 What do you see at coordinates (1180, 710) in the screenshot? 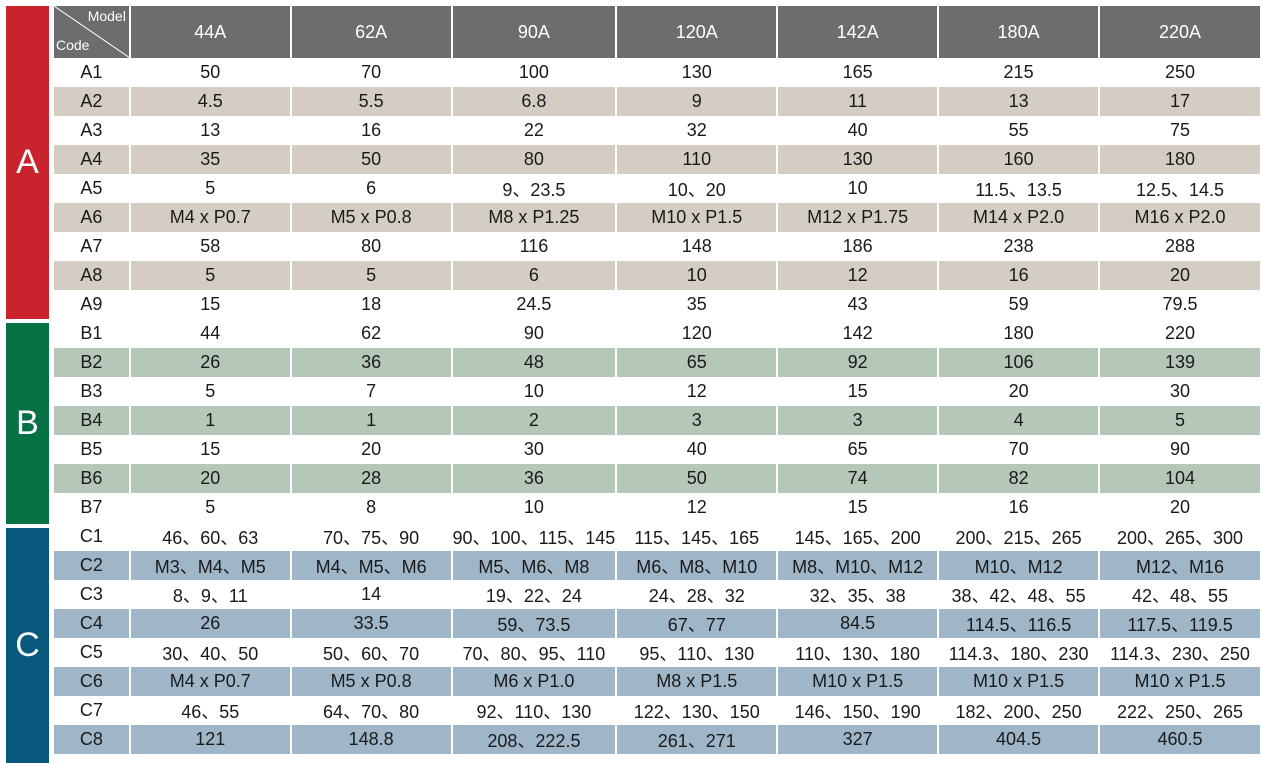
I see `value-cell: 222、250、265` at bounding box center [1180, 710].